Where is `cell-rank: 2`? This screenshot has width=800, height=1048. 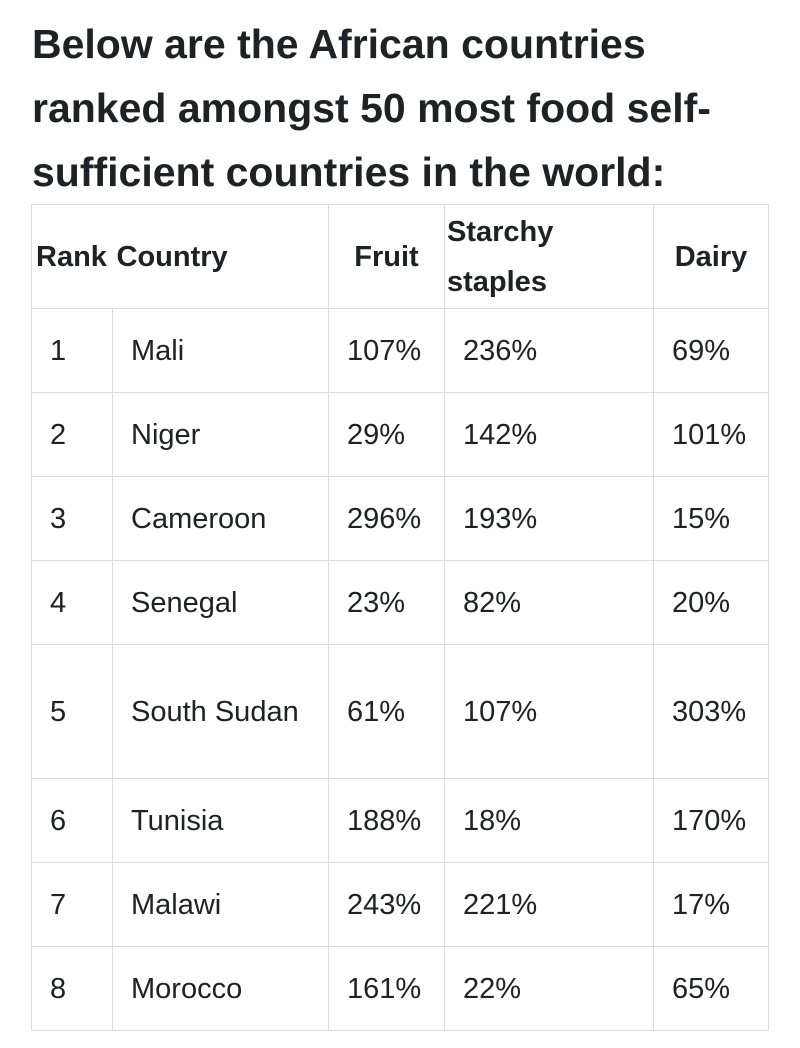 cell-rank: 2 is located at coordinates (72, 434).